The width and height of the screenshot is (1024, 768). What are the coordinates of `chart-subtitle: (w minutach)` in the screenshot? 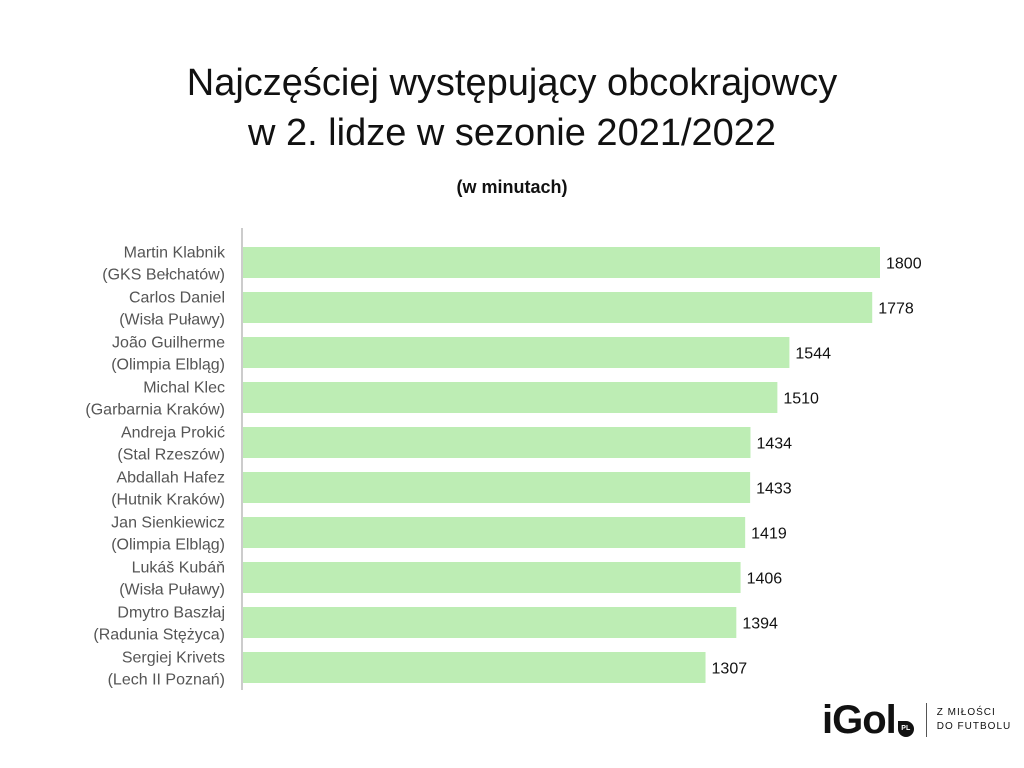 It's located at (512, 187).